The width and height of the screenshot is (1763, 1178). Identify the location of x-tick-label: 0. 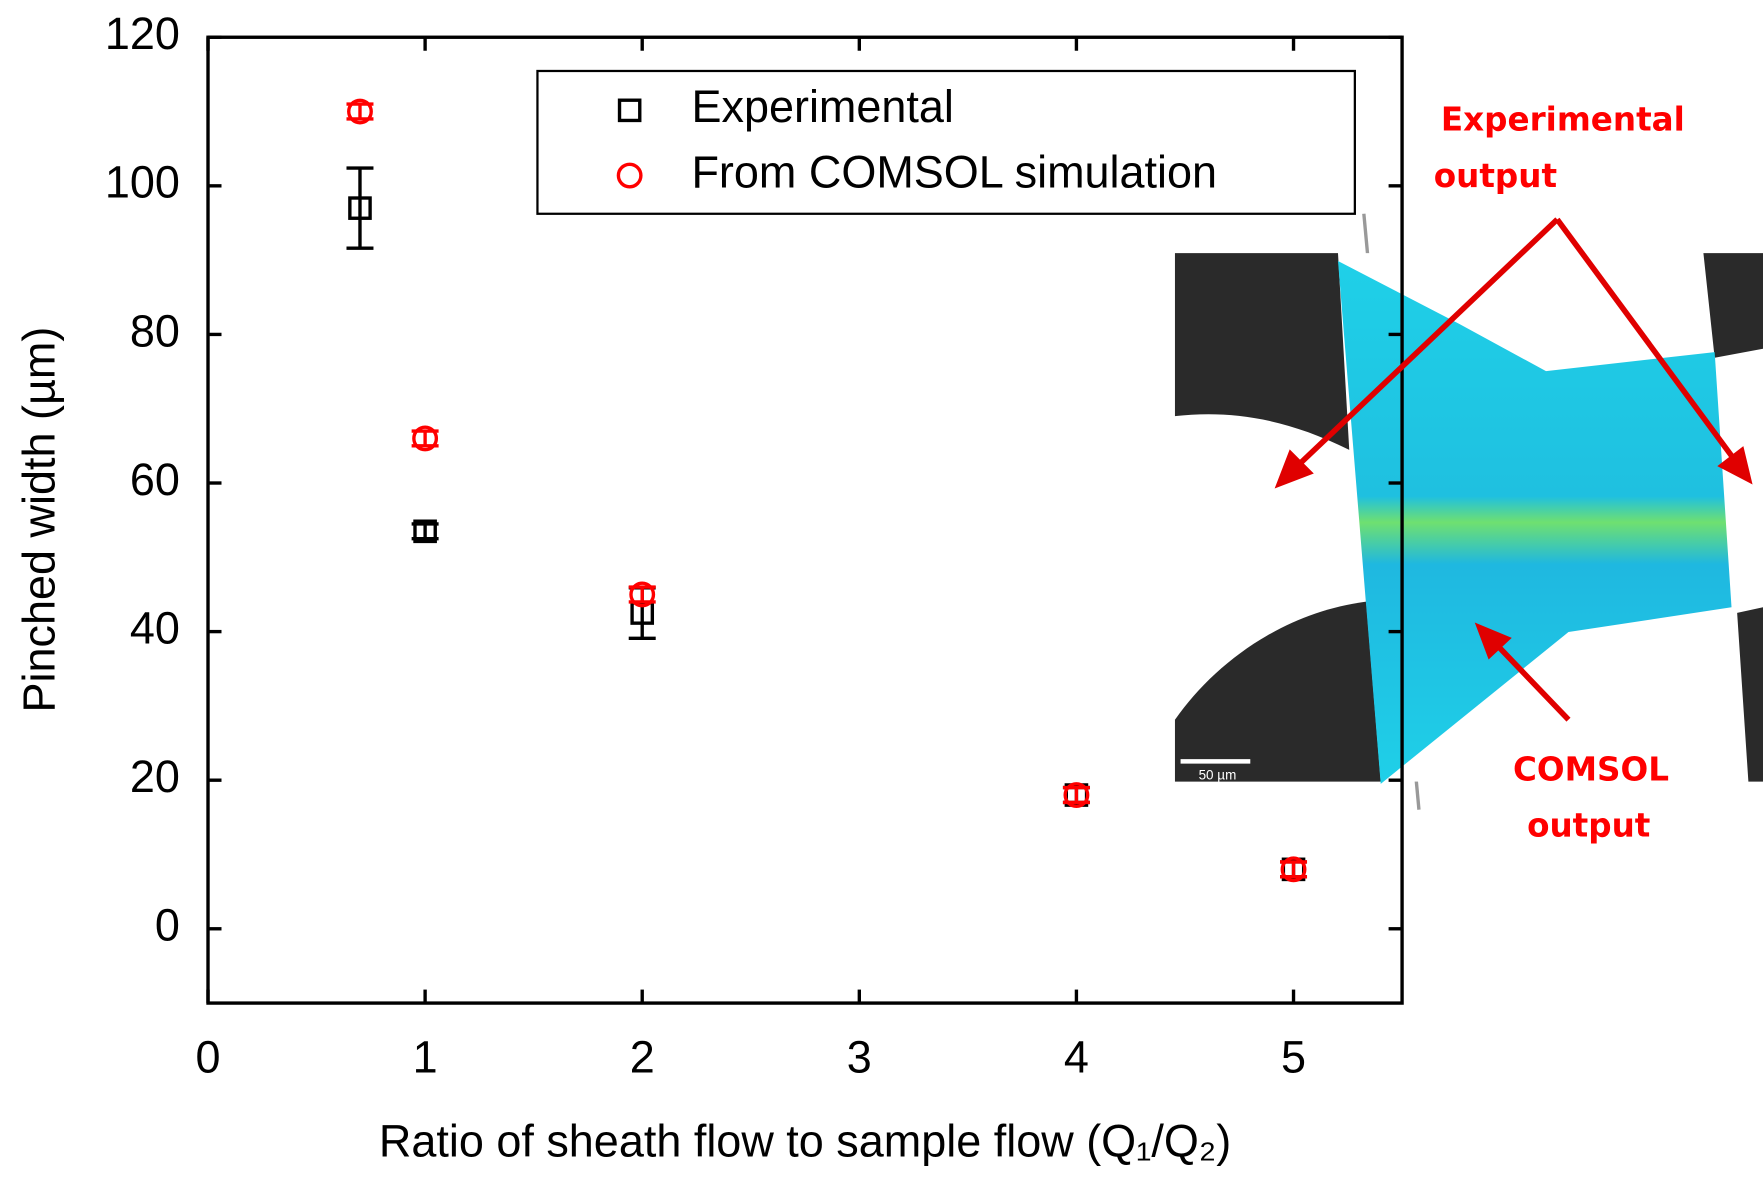
(207, 1056).